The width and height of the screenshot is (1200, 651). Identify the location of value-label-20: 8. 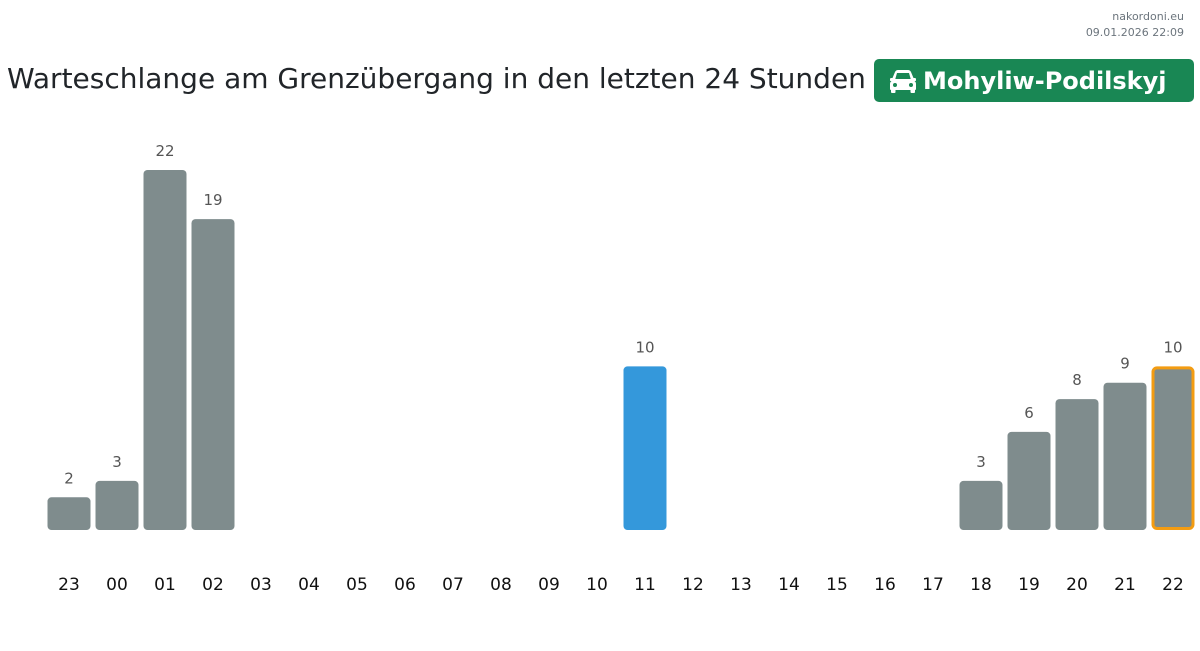
(1077, 380).